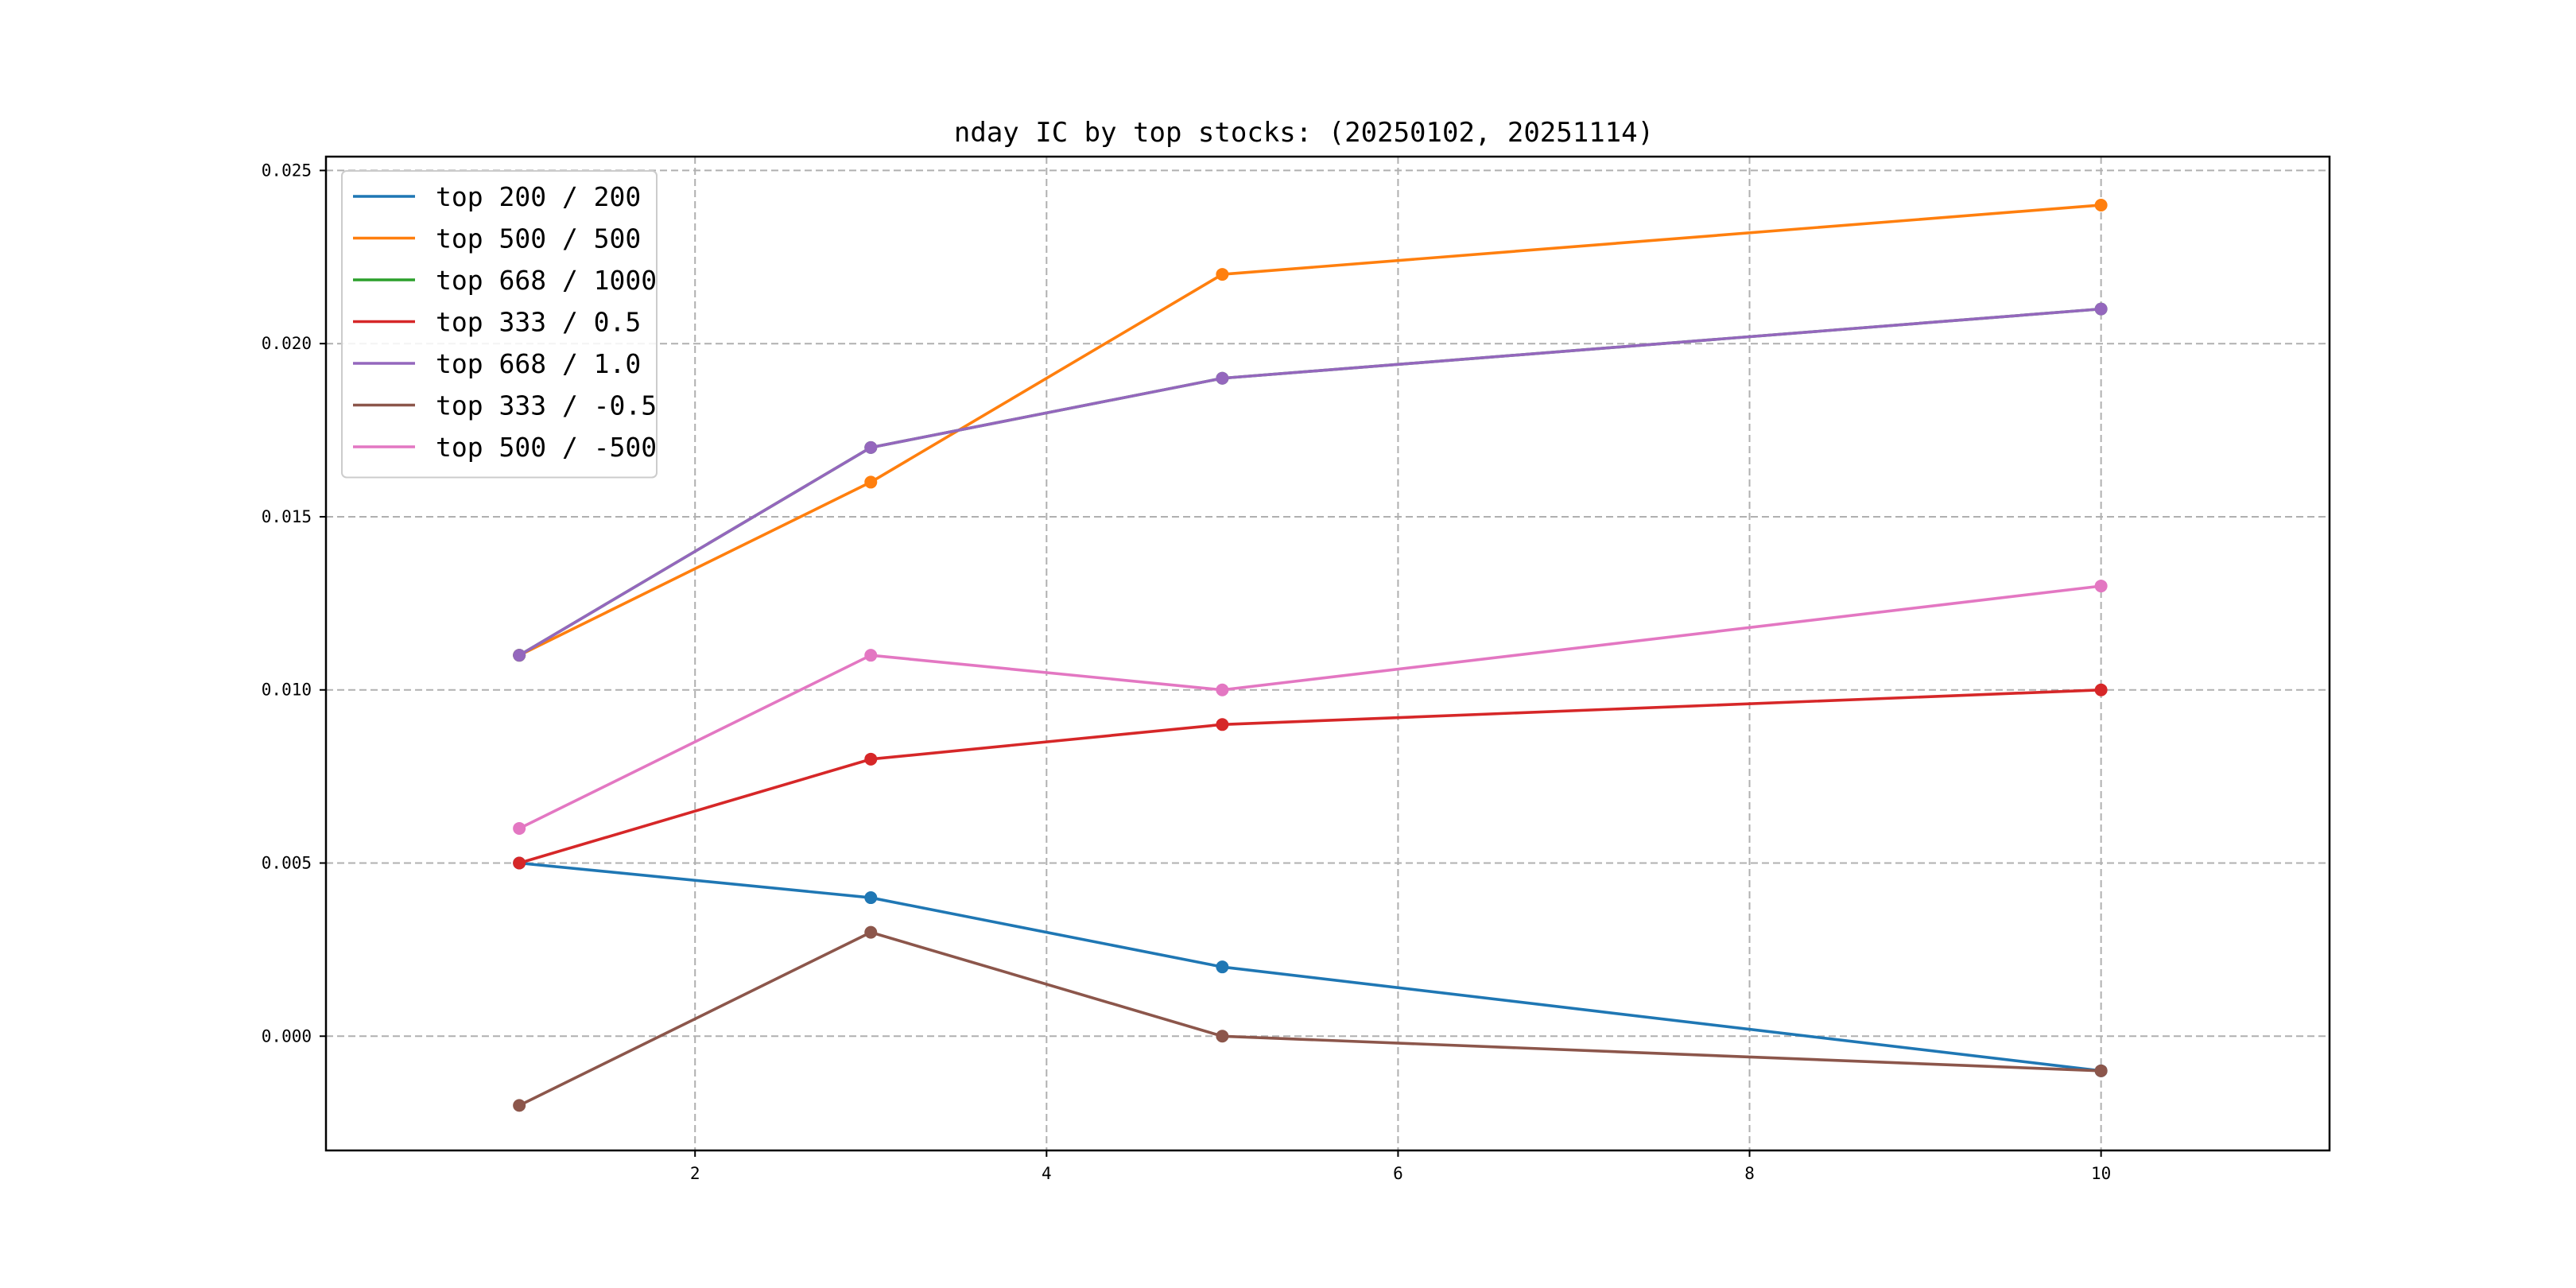 The image size is (2576, 1288). I want to click on x-tick-label: 8, so click(1750, 1173).